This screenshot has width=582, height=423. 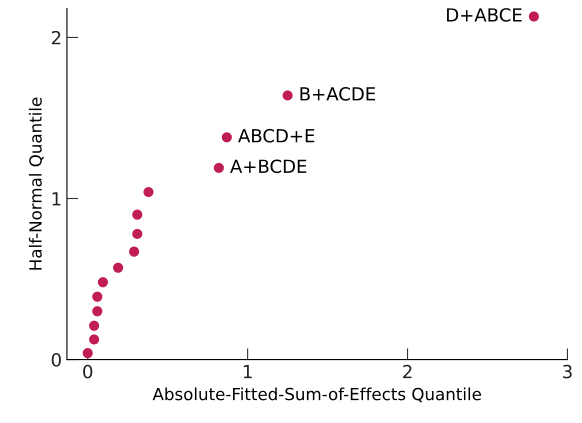 I want to click on y-tick-label: 0, so click(x=56, y=360).